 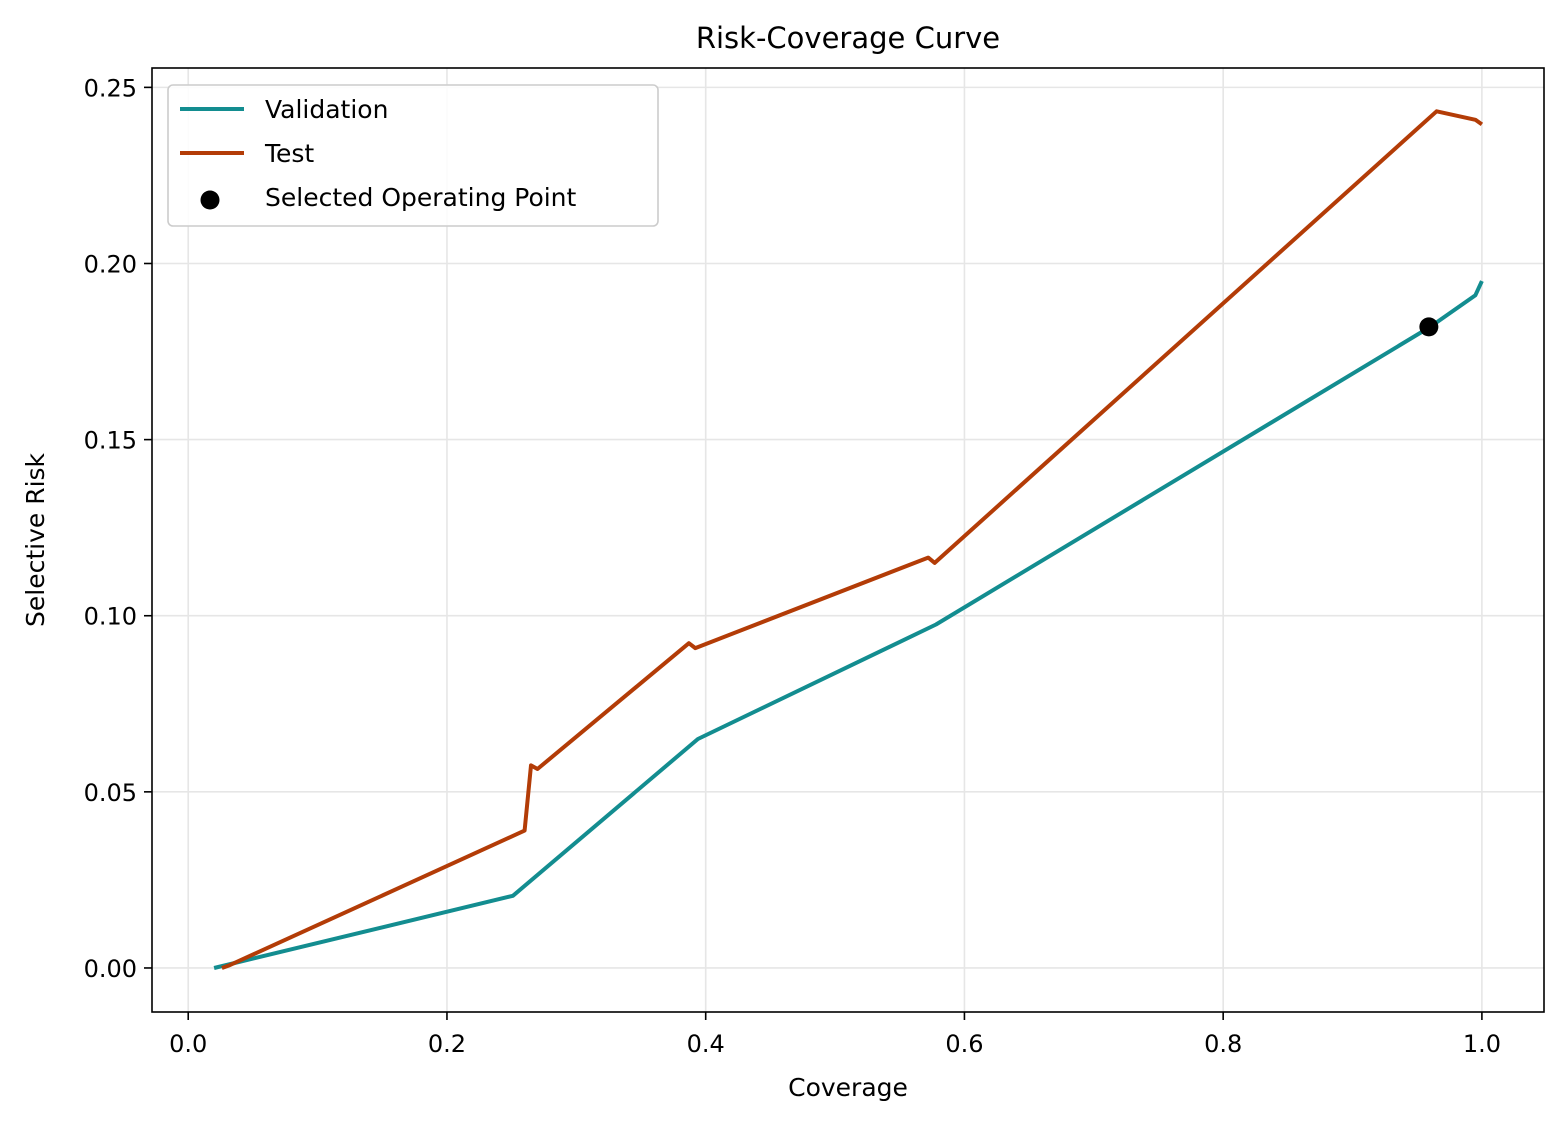 What do you see at coordinates (110, 793) in the screenshot?
I see `y-tick-label: 0.05` at bounding box center [110, 793].